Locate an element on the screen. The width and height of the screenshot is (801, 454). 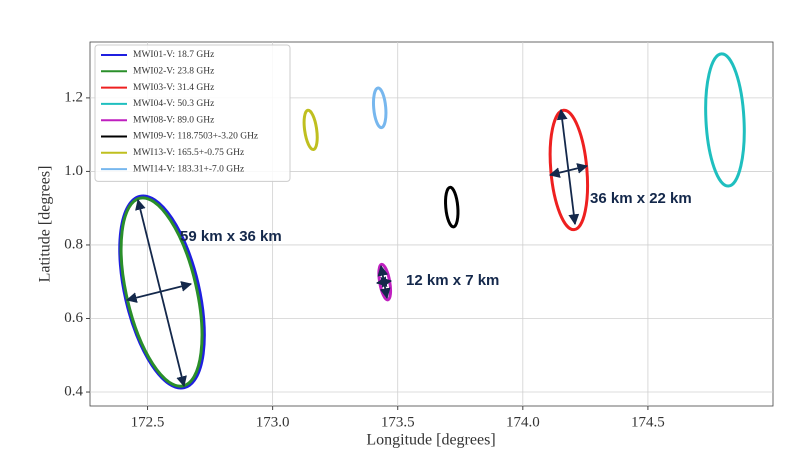
annotation: 59 km x 36 km is located at coordinates (231, 236).